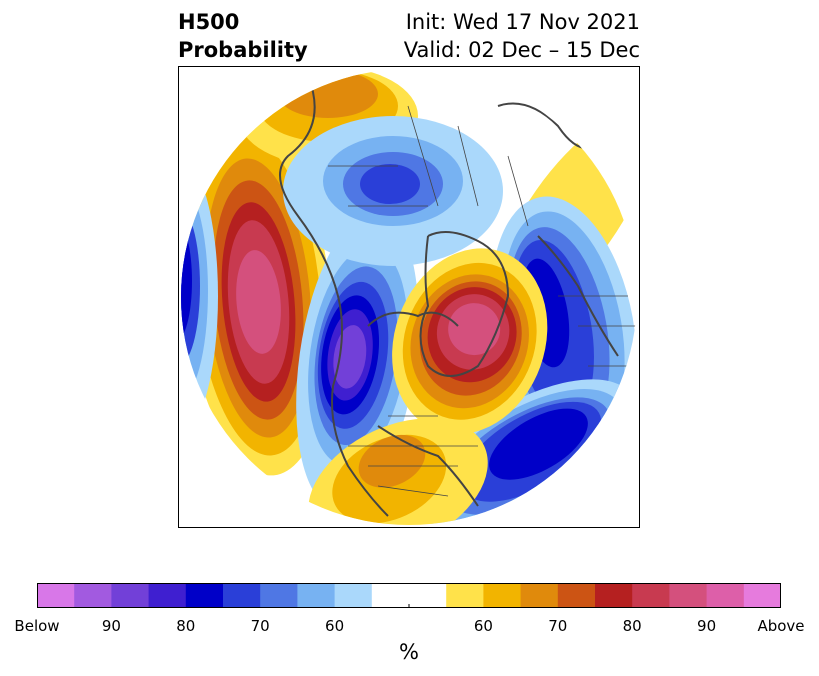 The height and width of the screenshot is (676, 819). Describe the element at coordinates (409, 652) in the screenshot. I see `colorbar-unit: %` at that location.